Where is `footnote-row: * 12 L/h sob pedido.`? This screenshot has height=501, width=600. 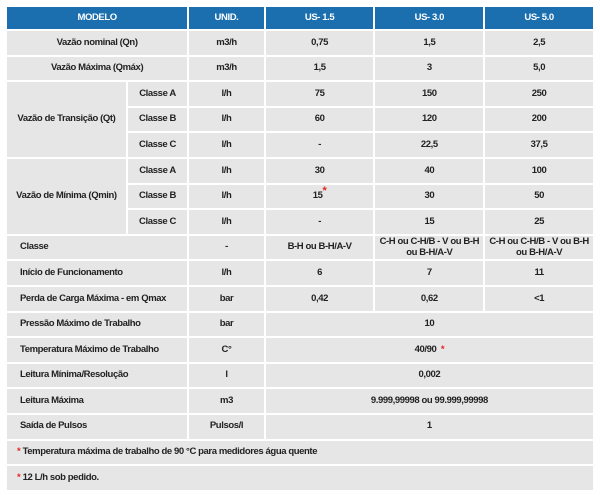 footnote-row: * 12 L/h sob pedido. is located at coordinates (300, 478).